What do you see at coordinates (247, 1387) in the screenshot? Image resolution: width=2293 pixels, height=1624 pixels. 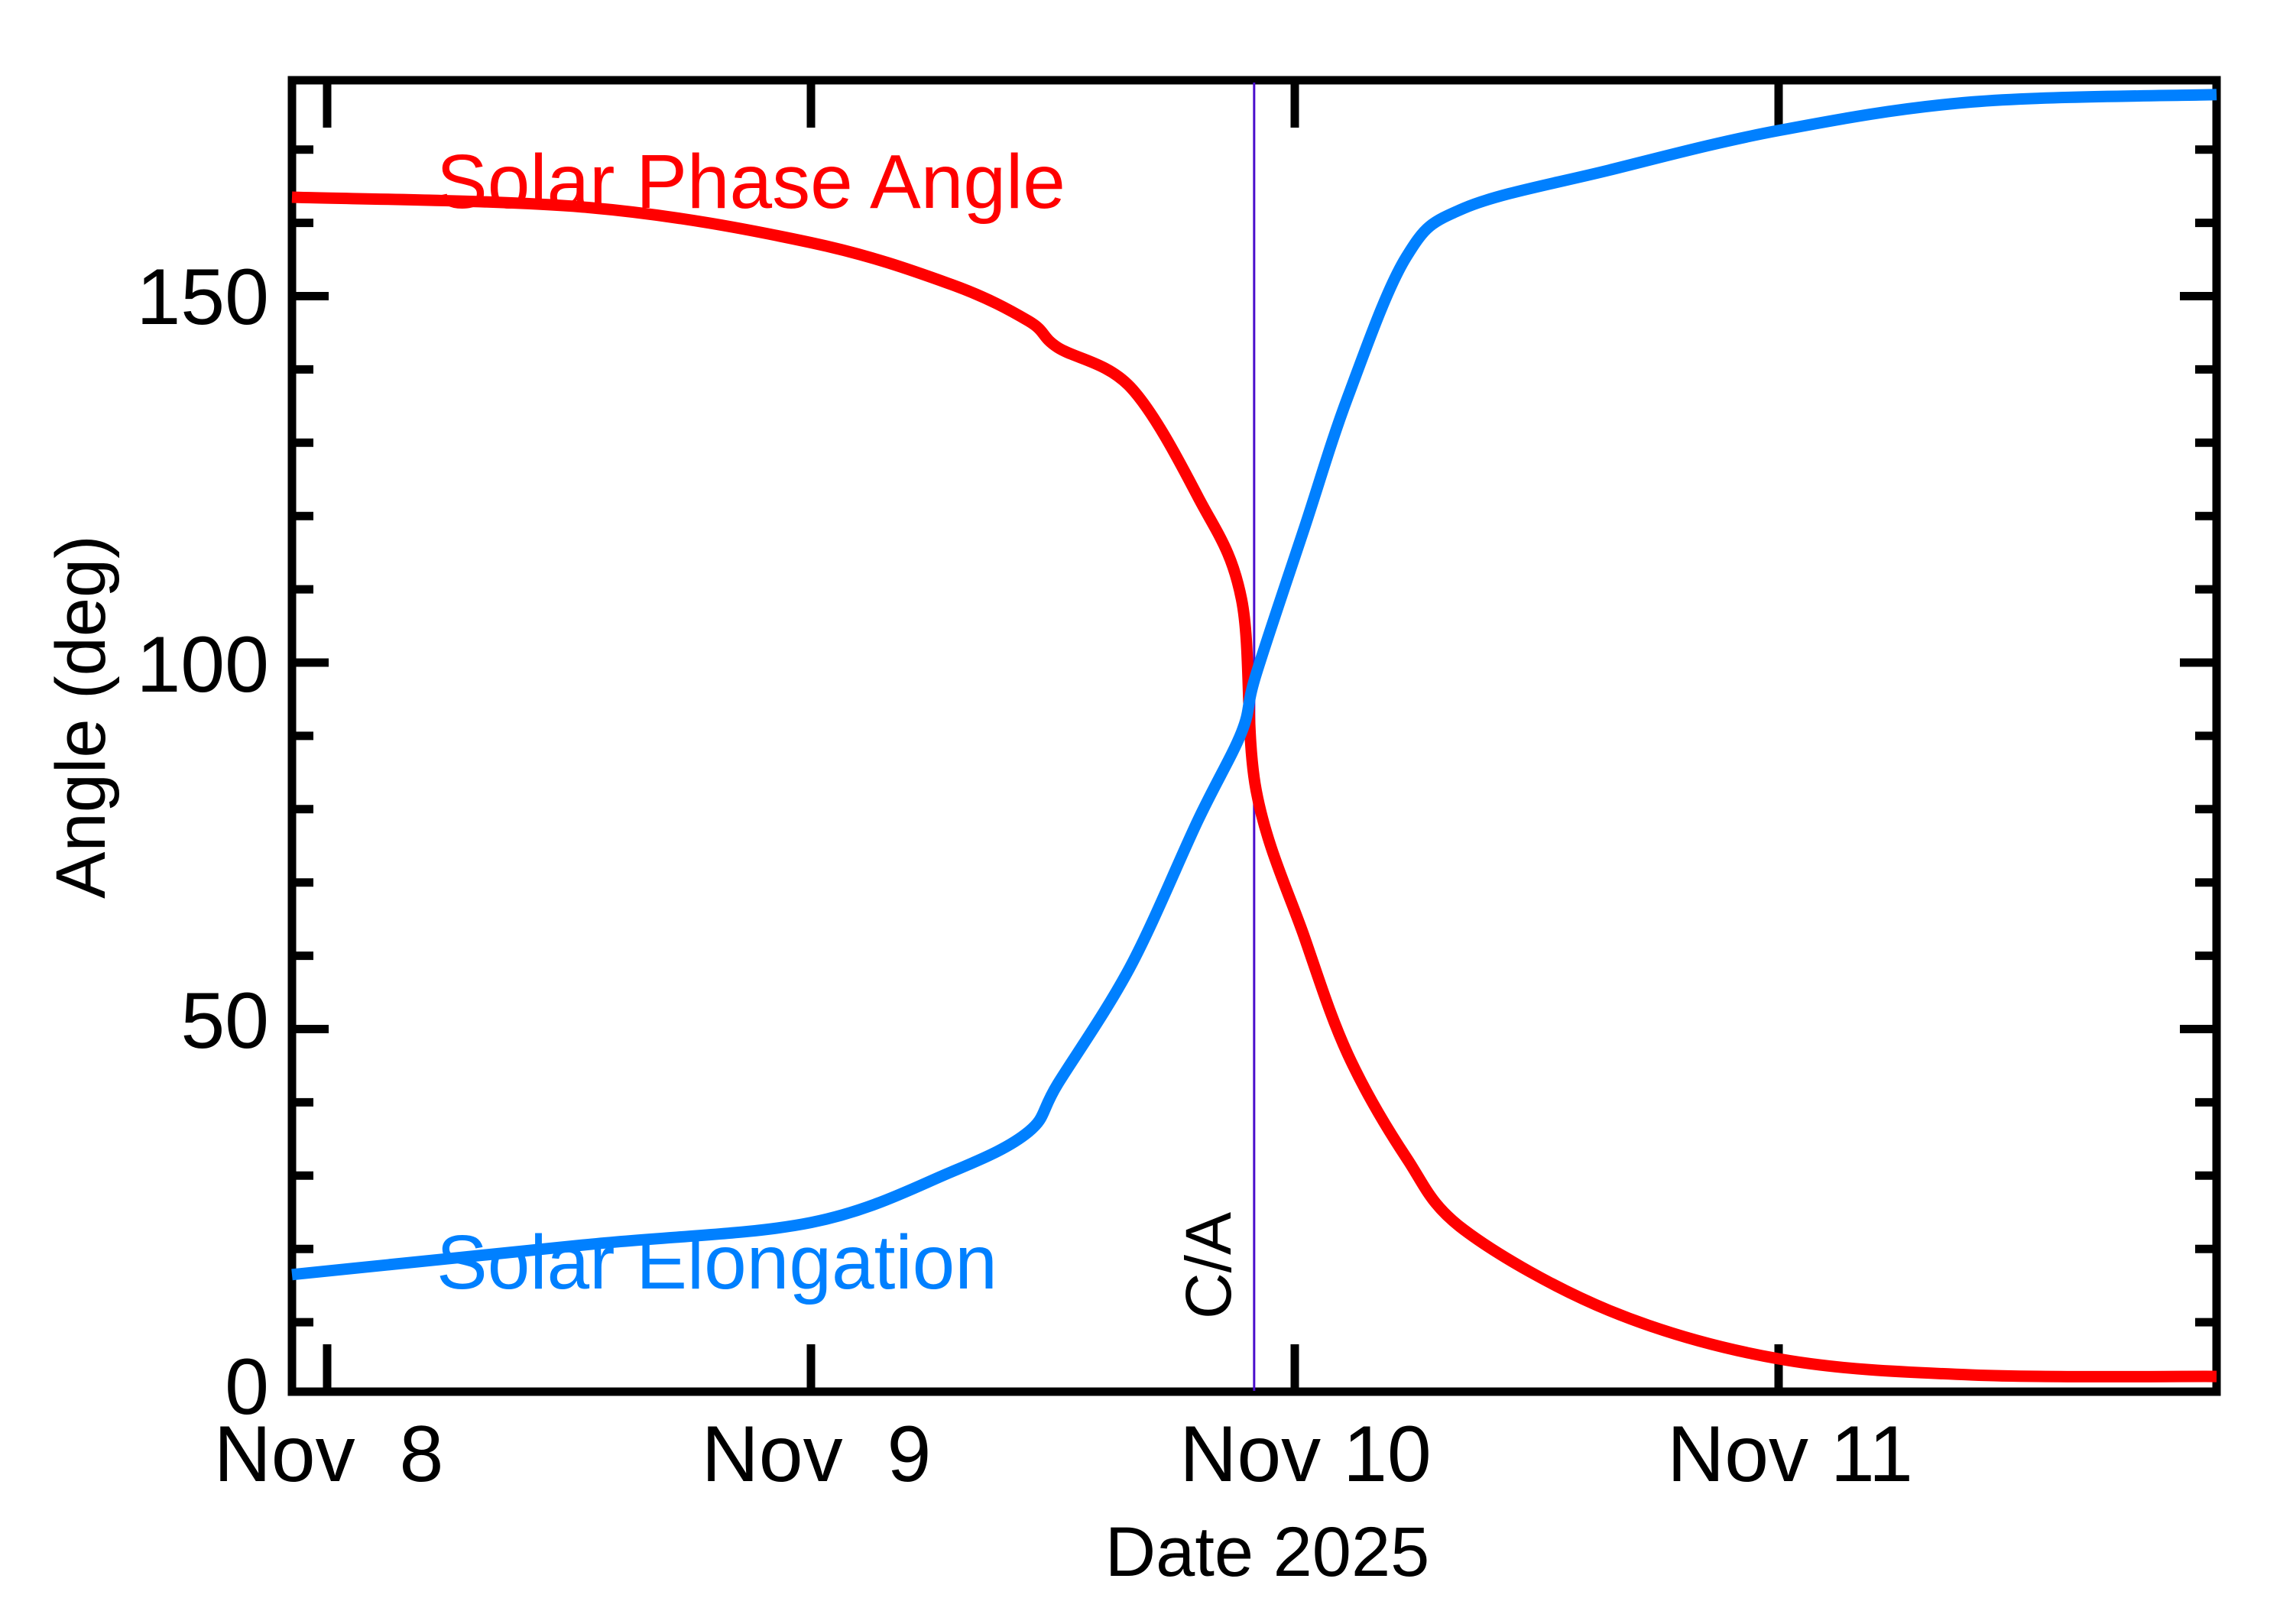 I see `y-tick-label-0: 0` at bounding box center [247, 1387].